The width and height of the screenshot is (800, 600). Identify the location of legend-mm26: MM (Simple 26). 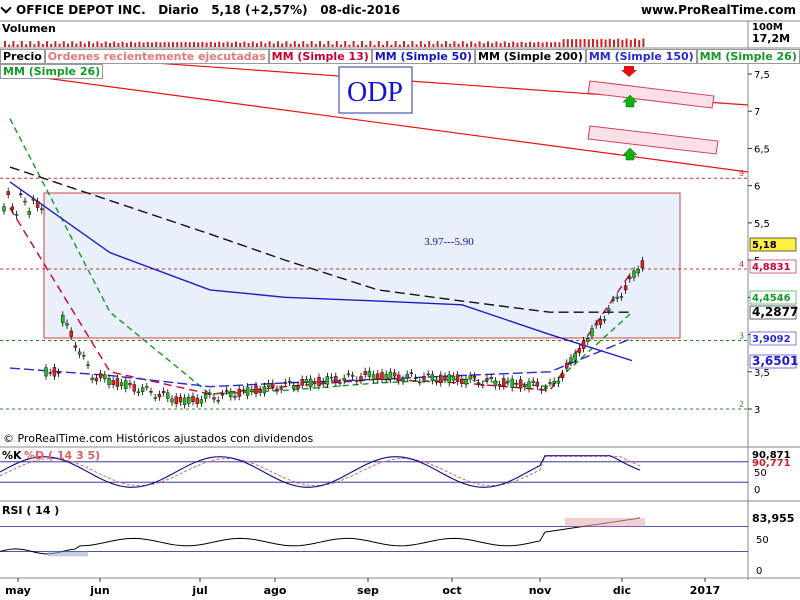
(748, 56).